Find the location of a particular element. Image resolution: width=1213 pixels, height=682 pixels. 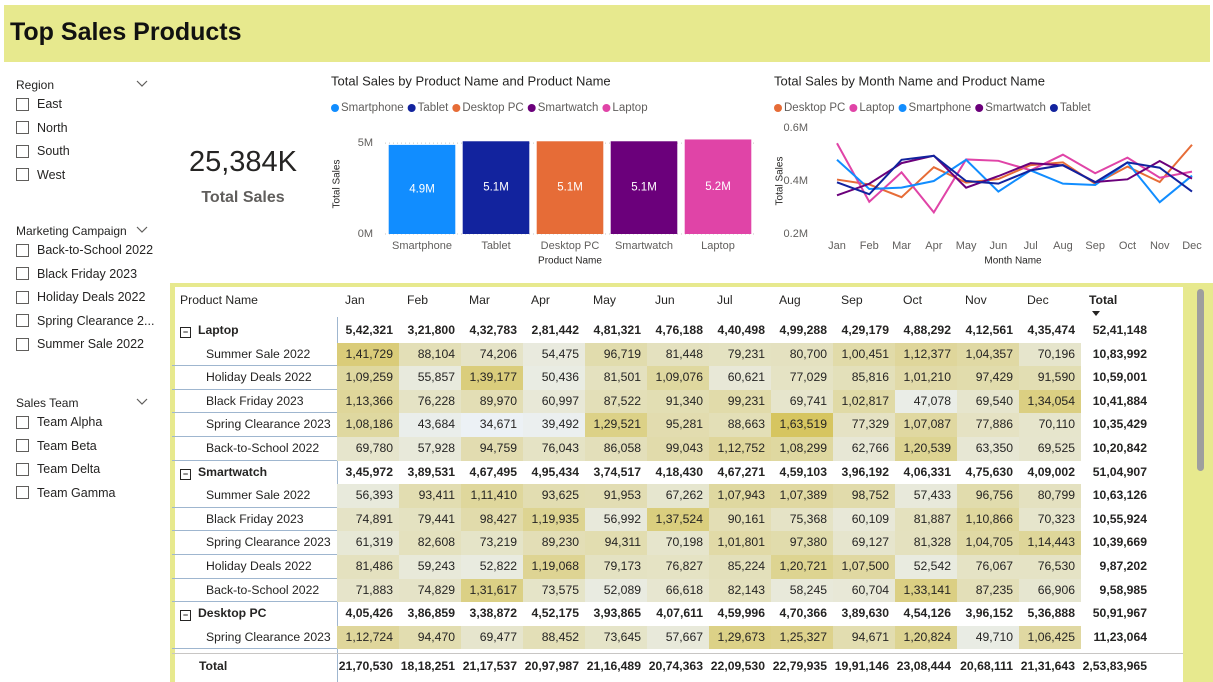

x-tick-label: Aug is located at coordinates (1063, 246).